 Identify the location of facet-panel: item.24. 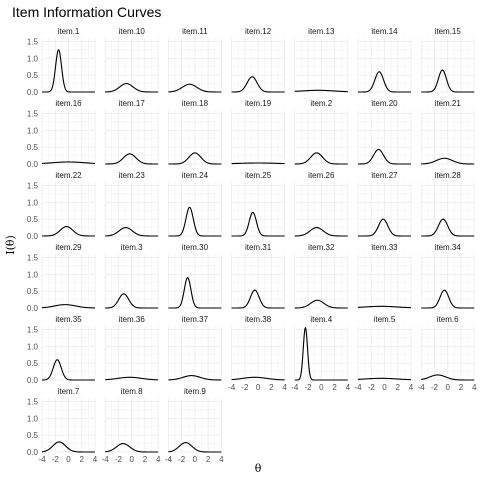
(194, 204).